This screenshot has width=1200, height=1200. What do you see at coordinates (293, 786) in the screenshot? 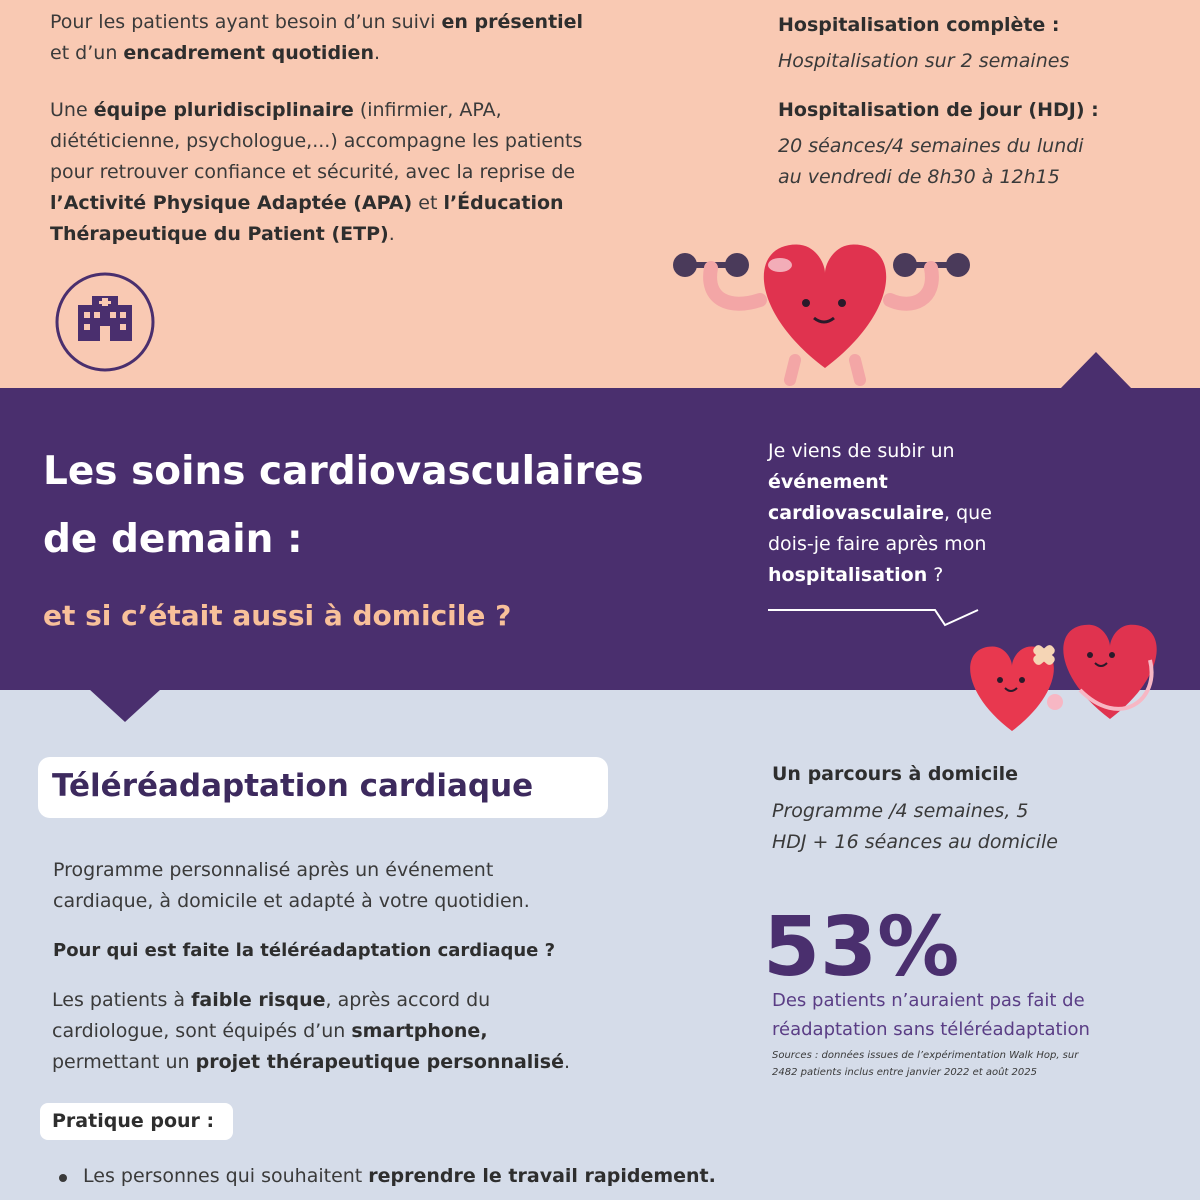
I see `section-title: Téléréadaptation cardiaque` at bounding box center [293, 786].